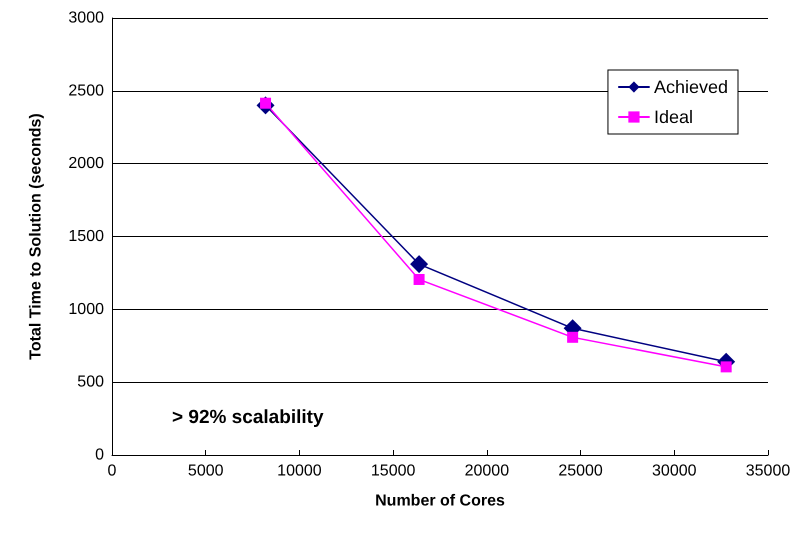 The width and height of the screenshot is (798, 535). Describe the element at coordinates (86, 18) in the screenshot. I see `y-tick-label: 3000` at that location.